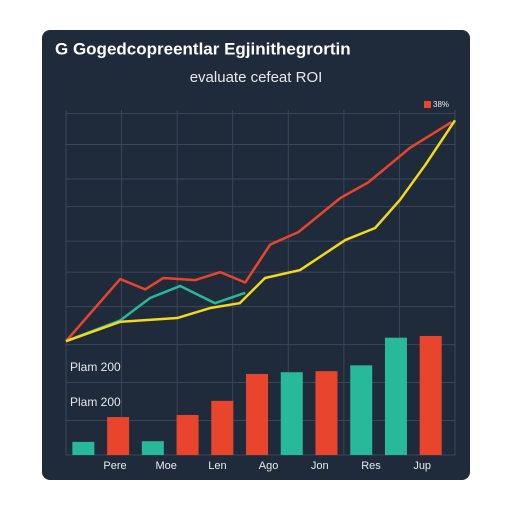 The height and width of the screenshot is (512, 512). Describe the element at coordinates (165, 466) in the screenshot. I see `x-tick-label: Moe` at that location.